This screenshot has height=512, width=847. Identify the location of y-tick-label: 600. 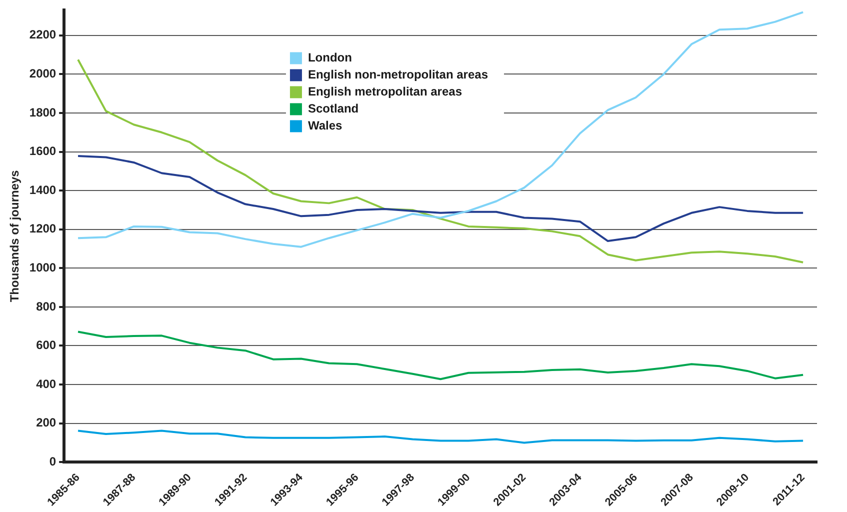
(46, 345).